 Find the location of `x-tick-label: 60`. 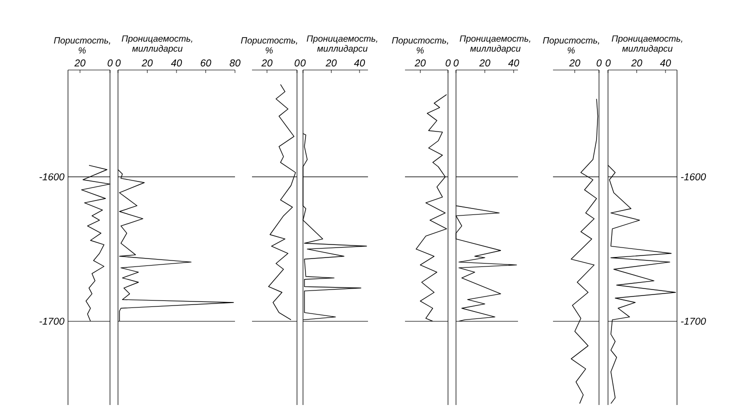

x-tick-label: 60 is located at coordinates (206, 62).